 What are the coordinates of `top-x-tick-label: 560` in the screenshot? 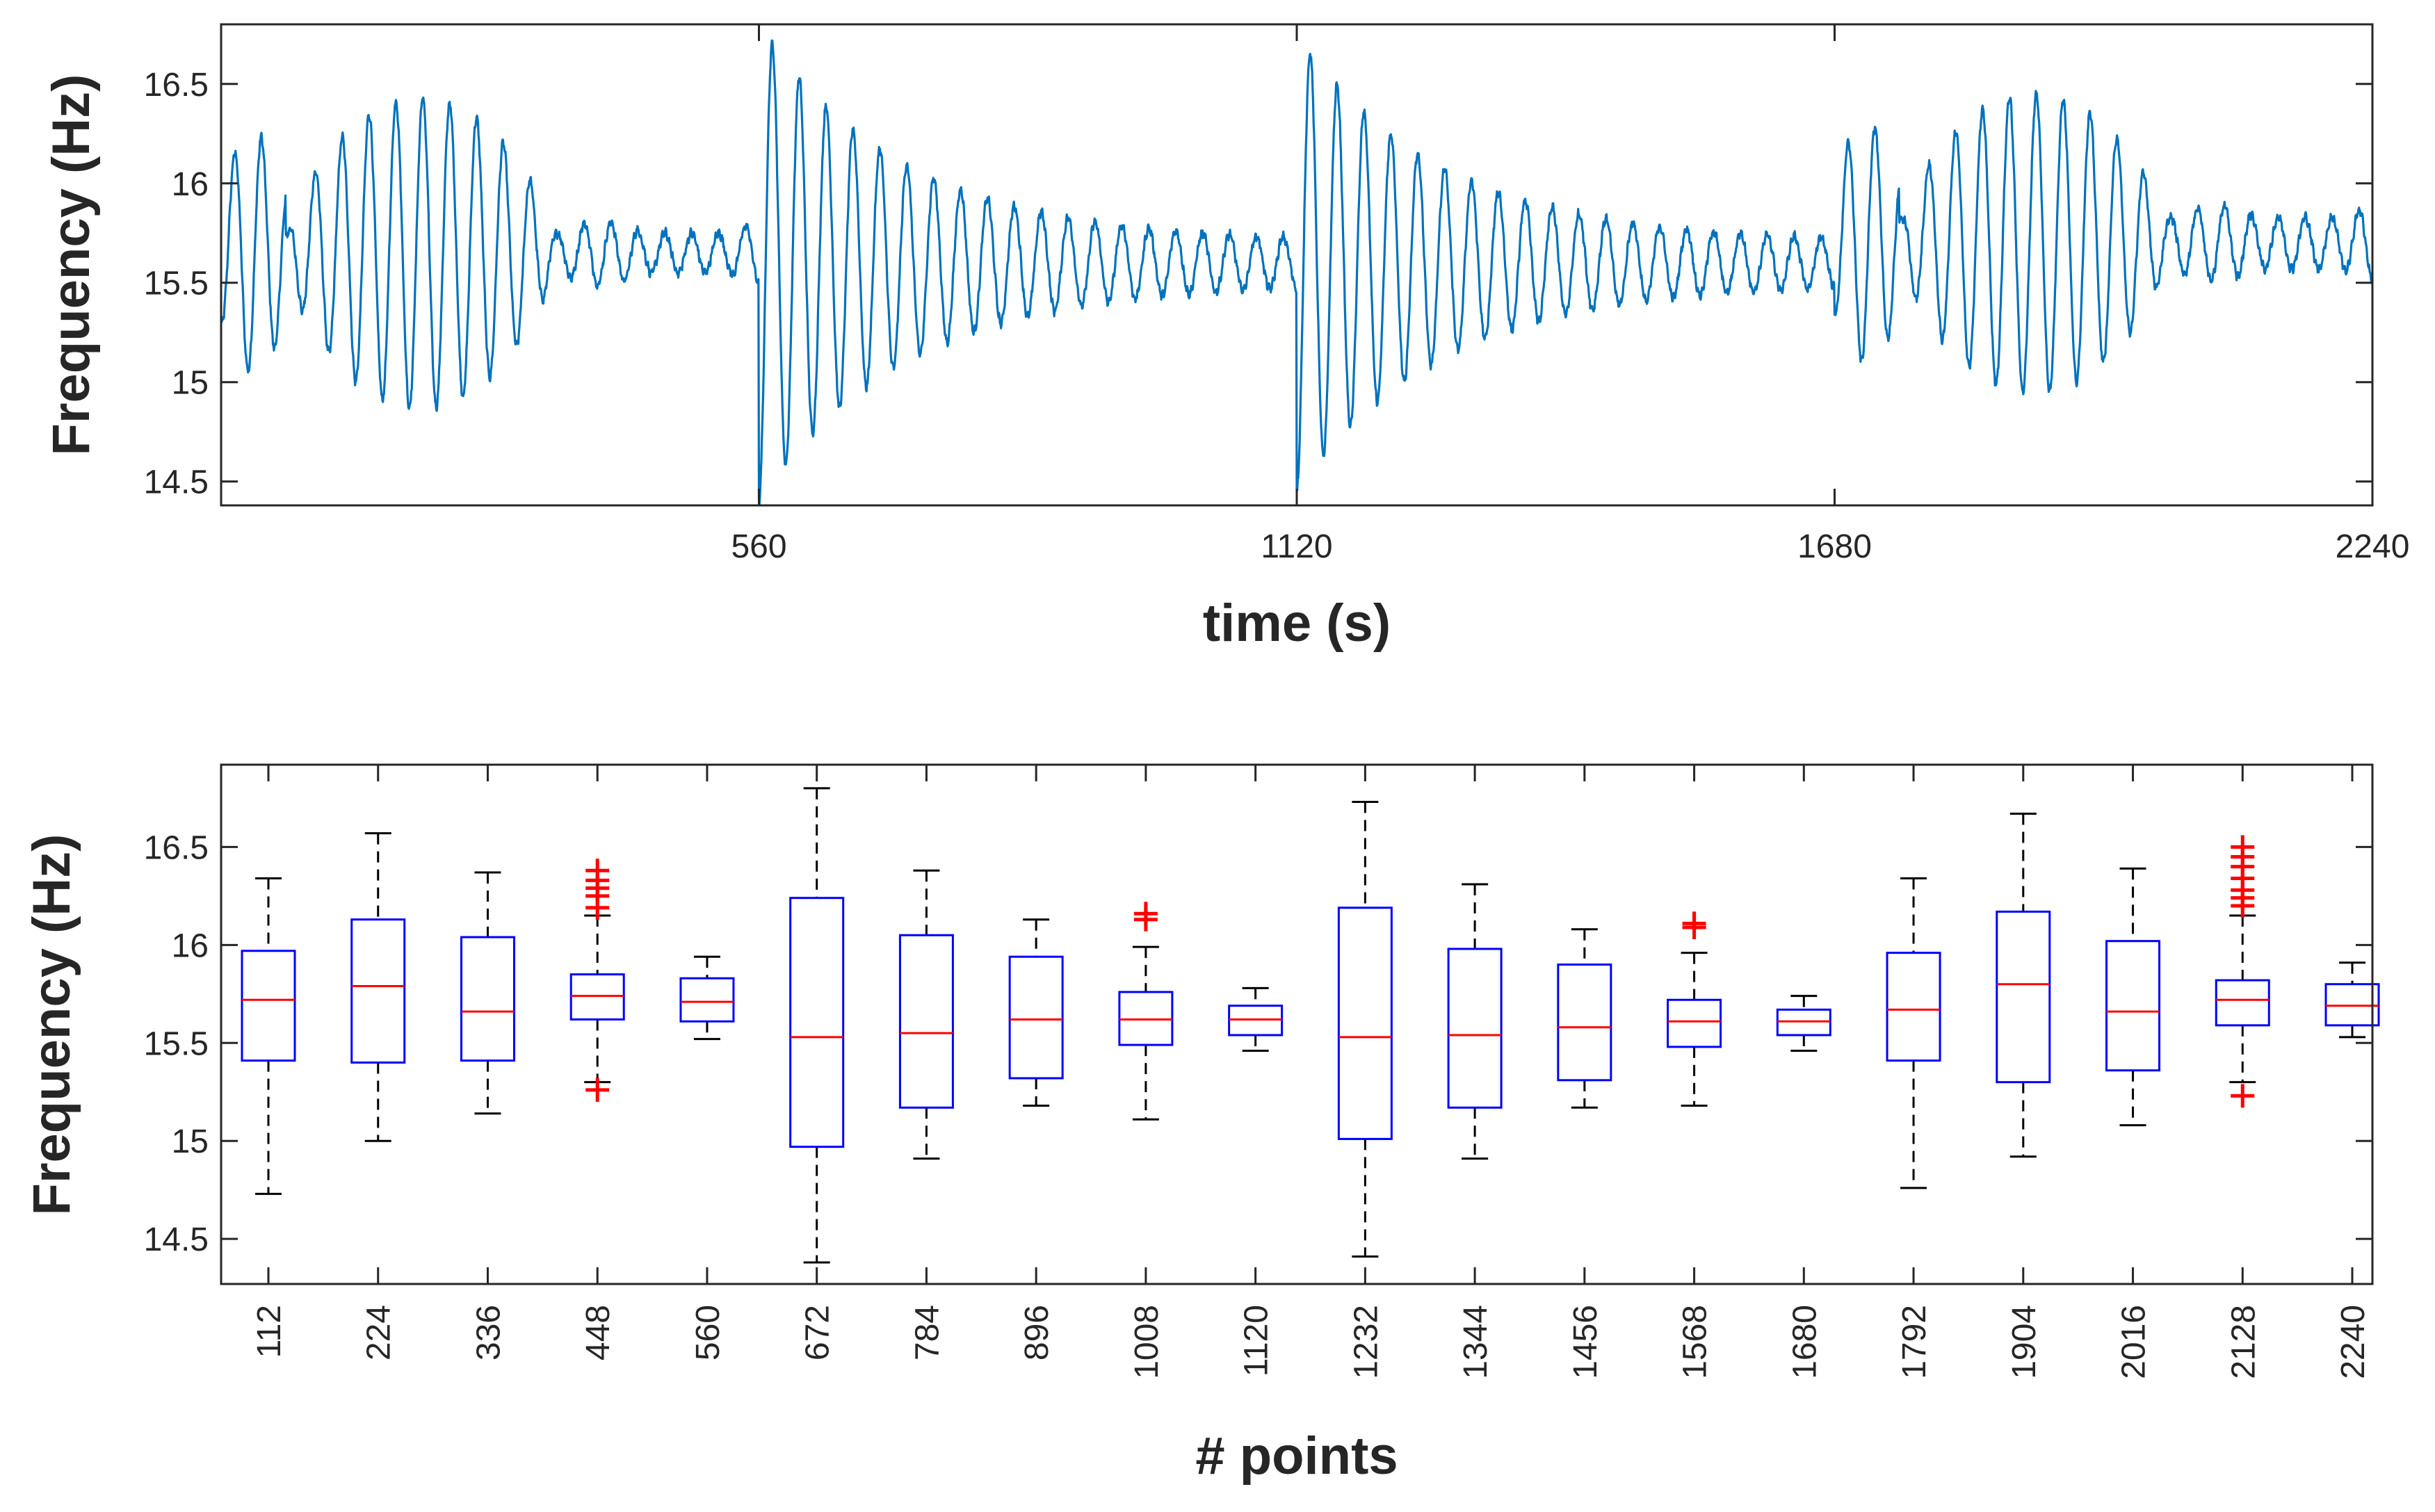 It's located at (758, 546).